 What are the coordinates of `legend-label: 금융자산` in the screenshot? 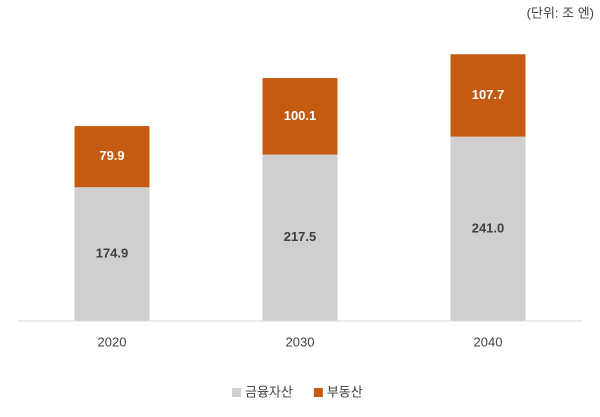 It's located at (269, 391).